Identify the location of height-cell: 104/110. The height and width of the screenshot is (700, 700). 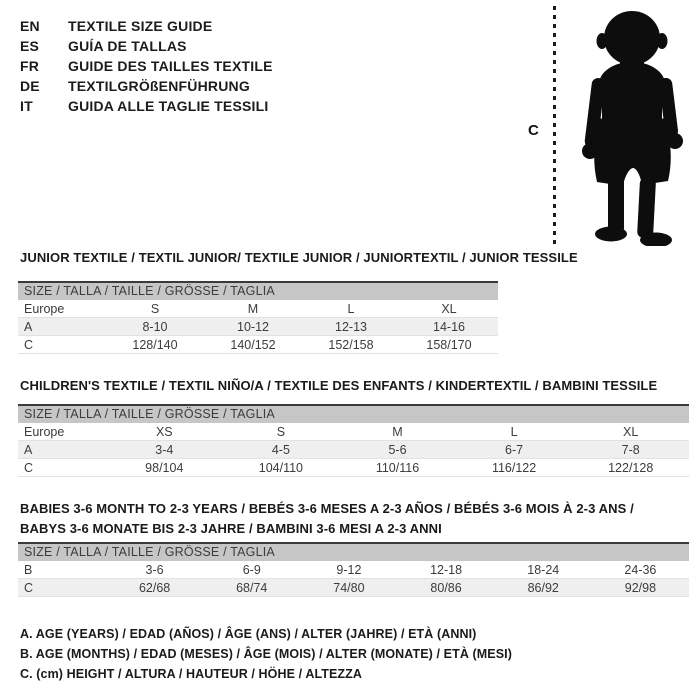
(281, 467).